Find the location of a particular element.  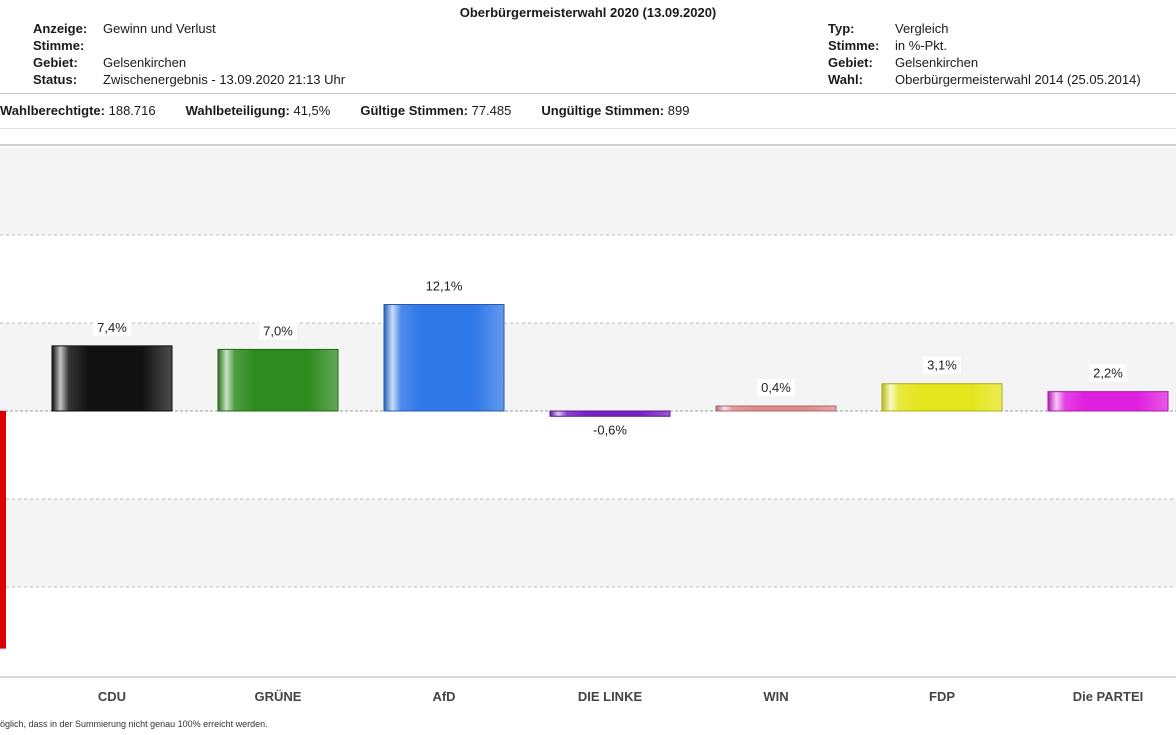

meta-row-stimme: Stimme: in %-Pkt. is located at coordinates (984, 45).